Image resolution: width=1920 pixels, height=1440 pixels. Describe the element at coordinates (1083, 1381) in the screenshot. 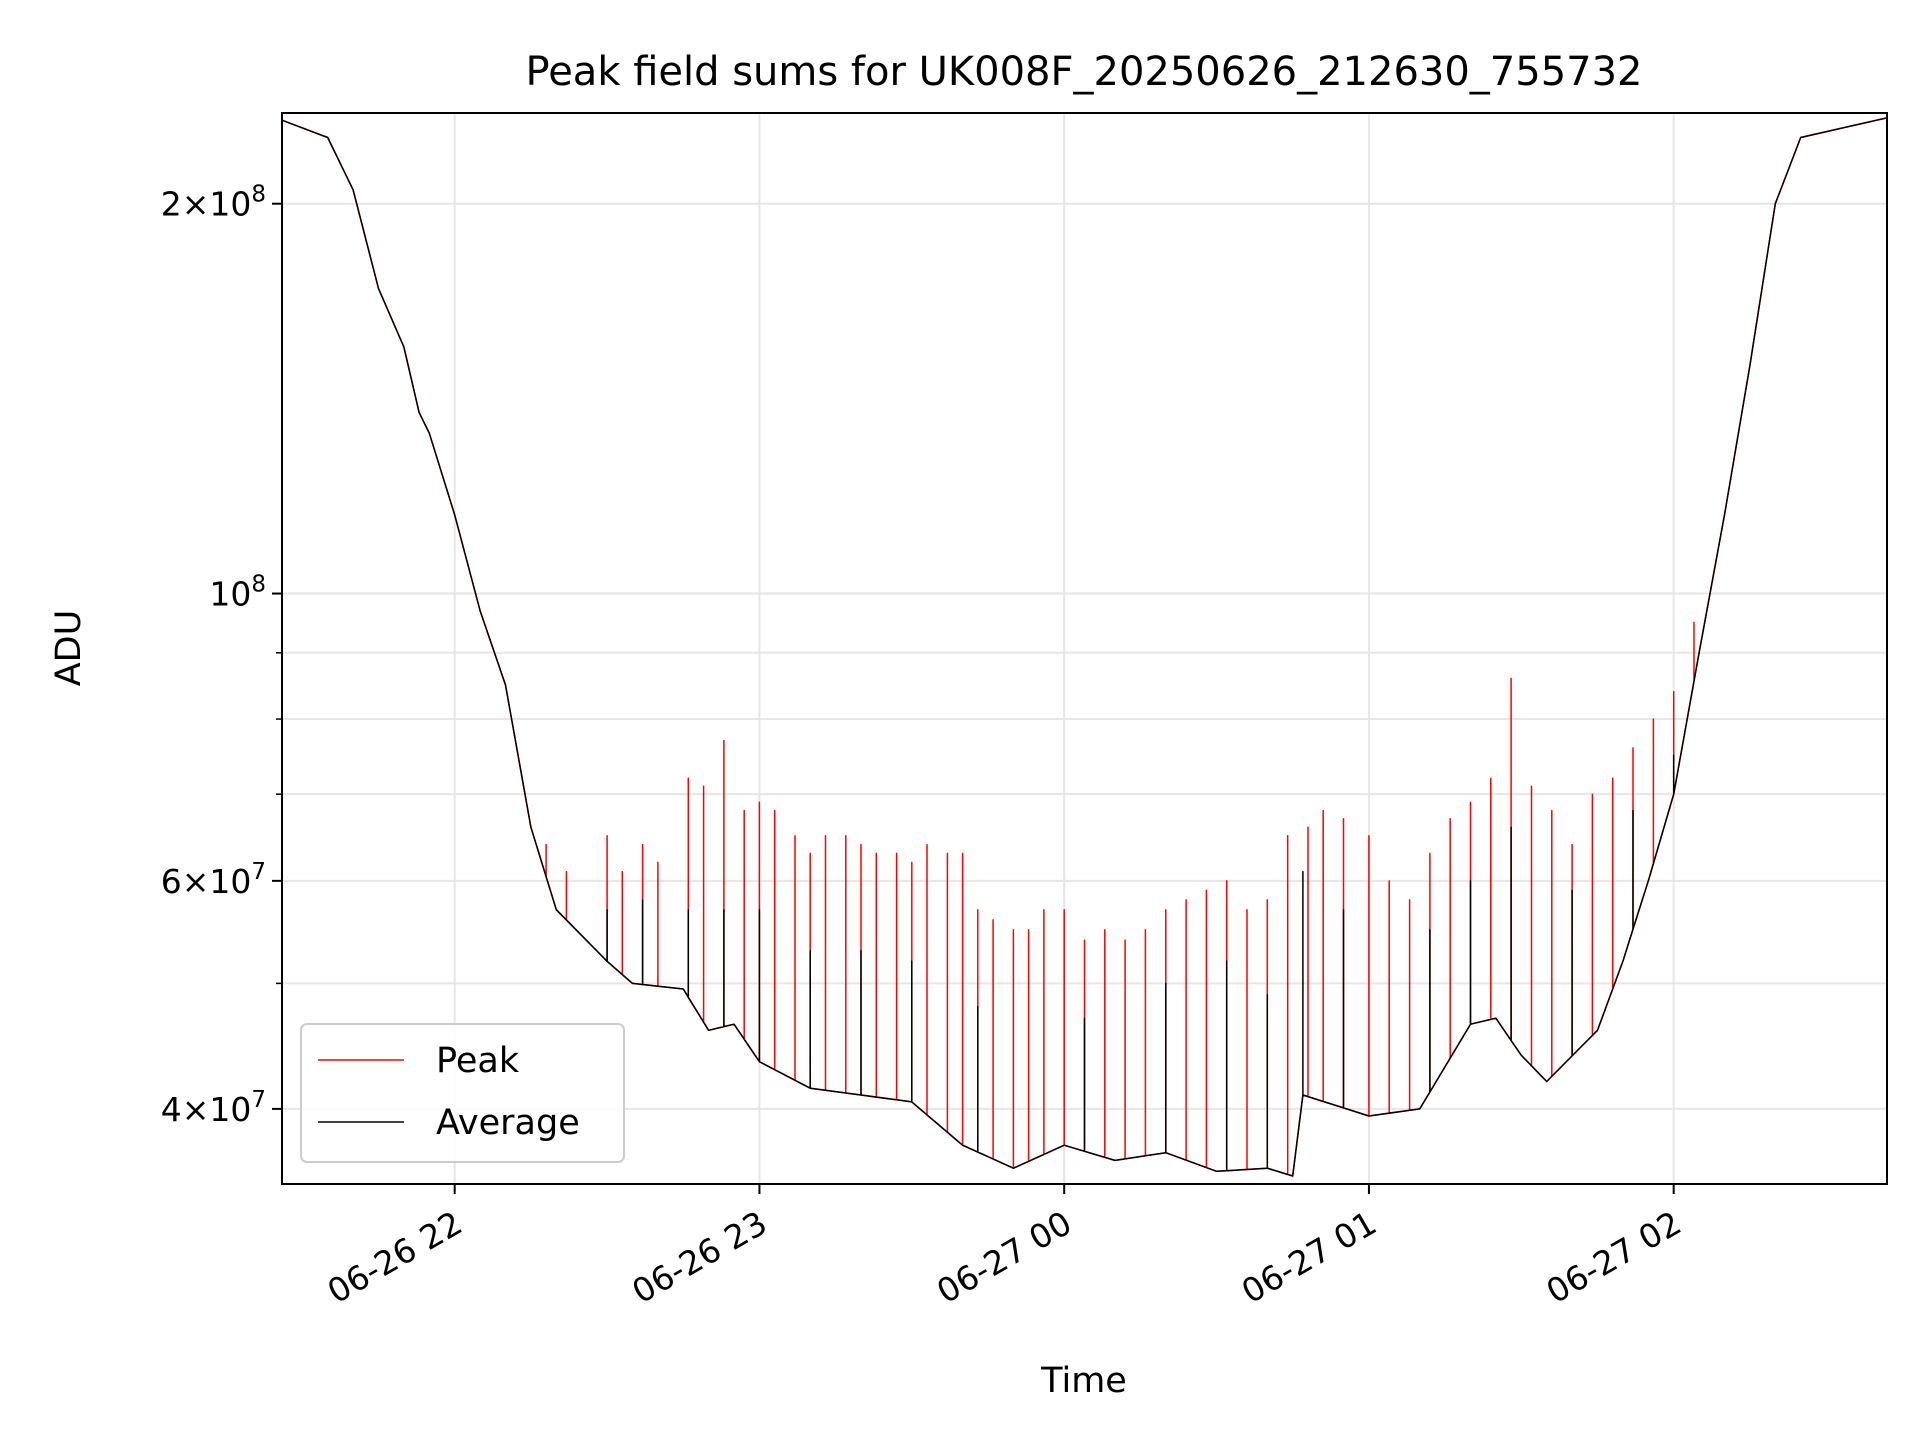

I see `x-axis-label: Time` at that location.